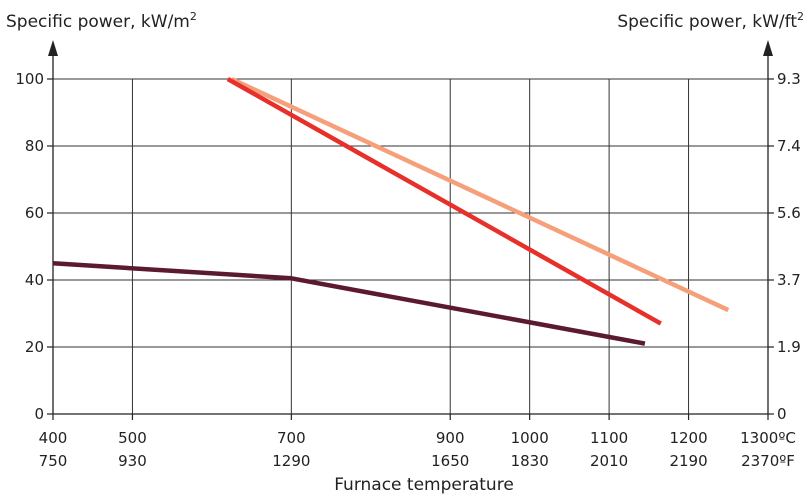 The image size is (808, 497). What do you see at coordinates (530, 461) in the screenshot?
I see `x-tick-label-f: 1830` at bounding box center [530, 461].